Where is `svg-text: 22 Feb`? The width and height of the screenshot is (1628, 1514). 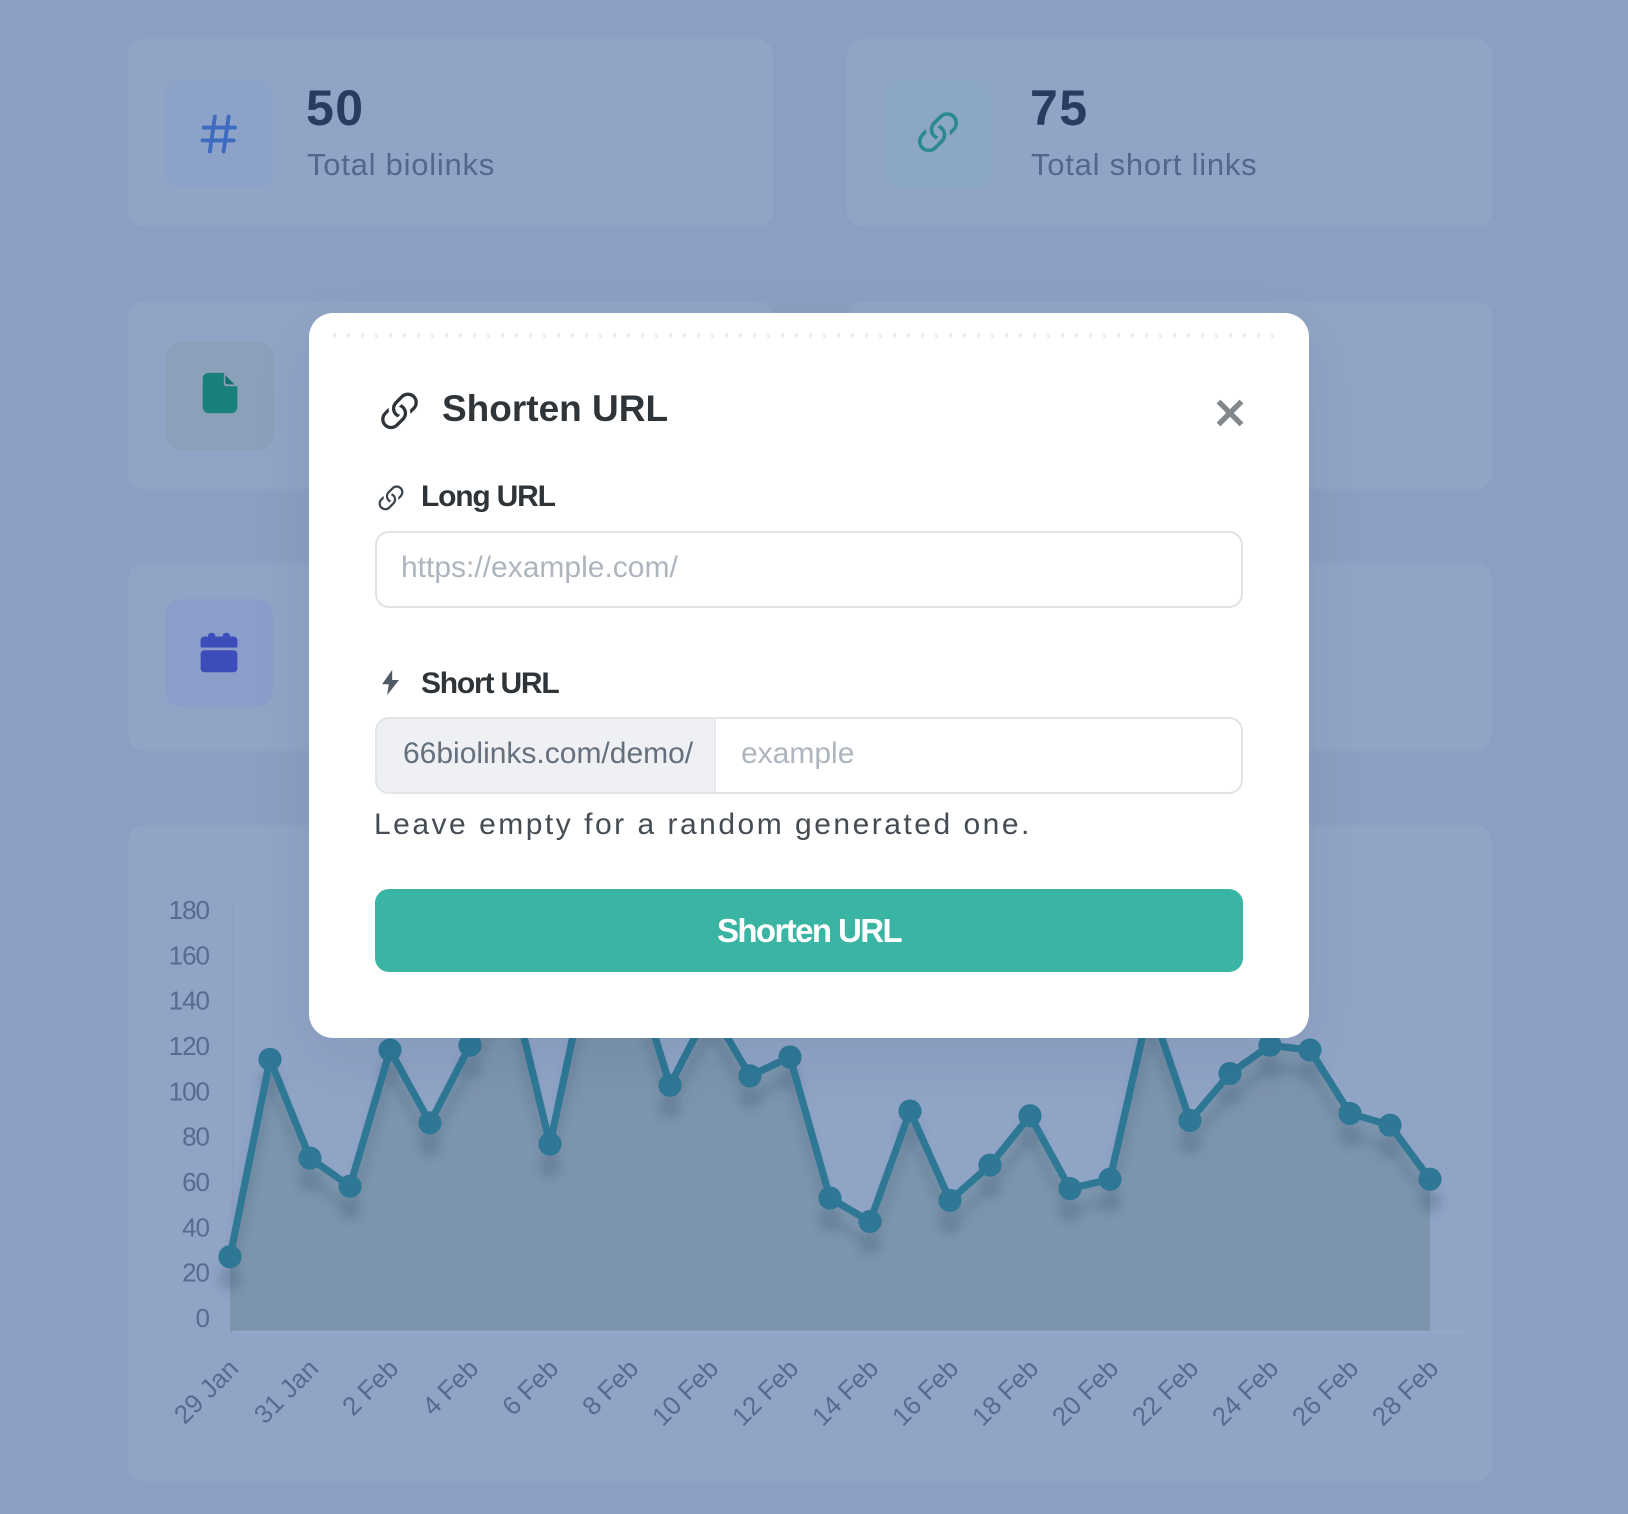
svg-text: 22 Feb is located at coordinates (1165, 1392).